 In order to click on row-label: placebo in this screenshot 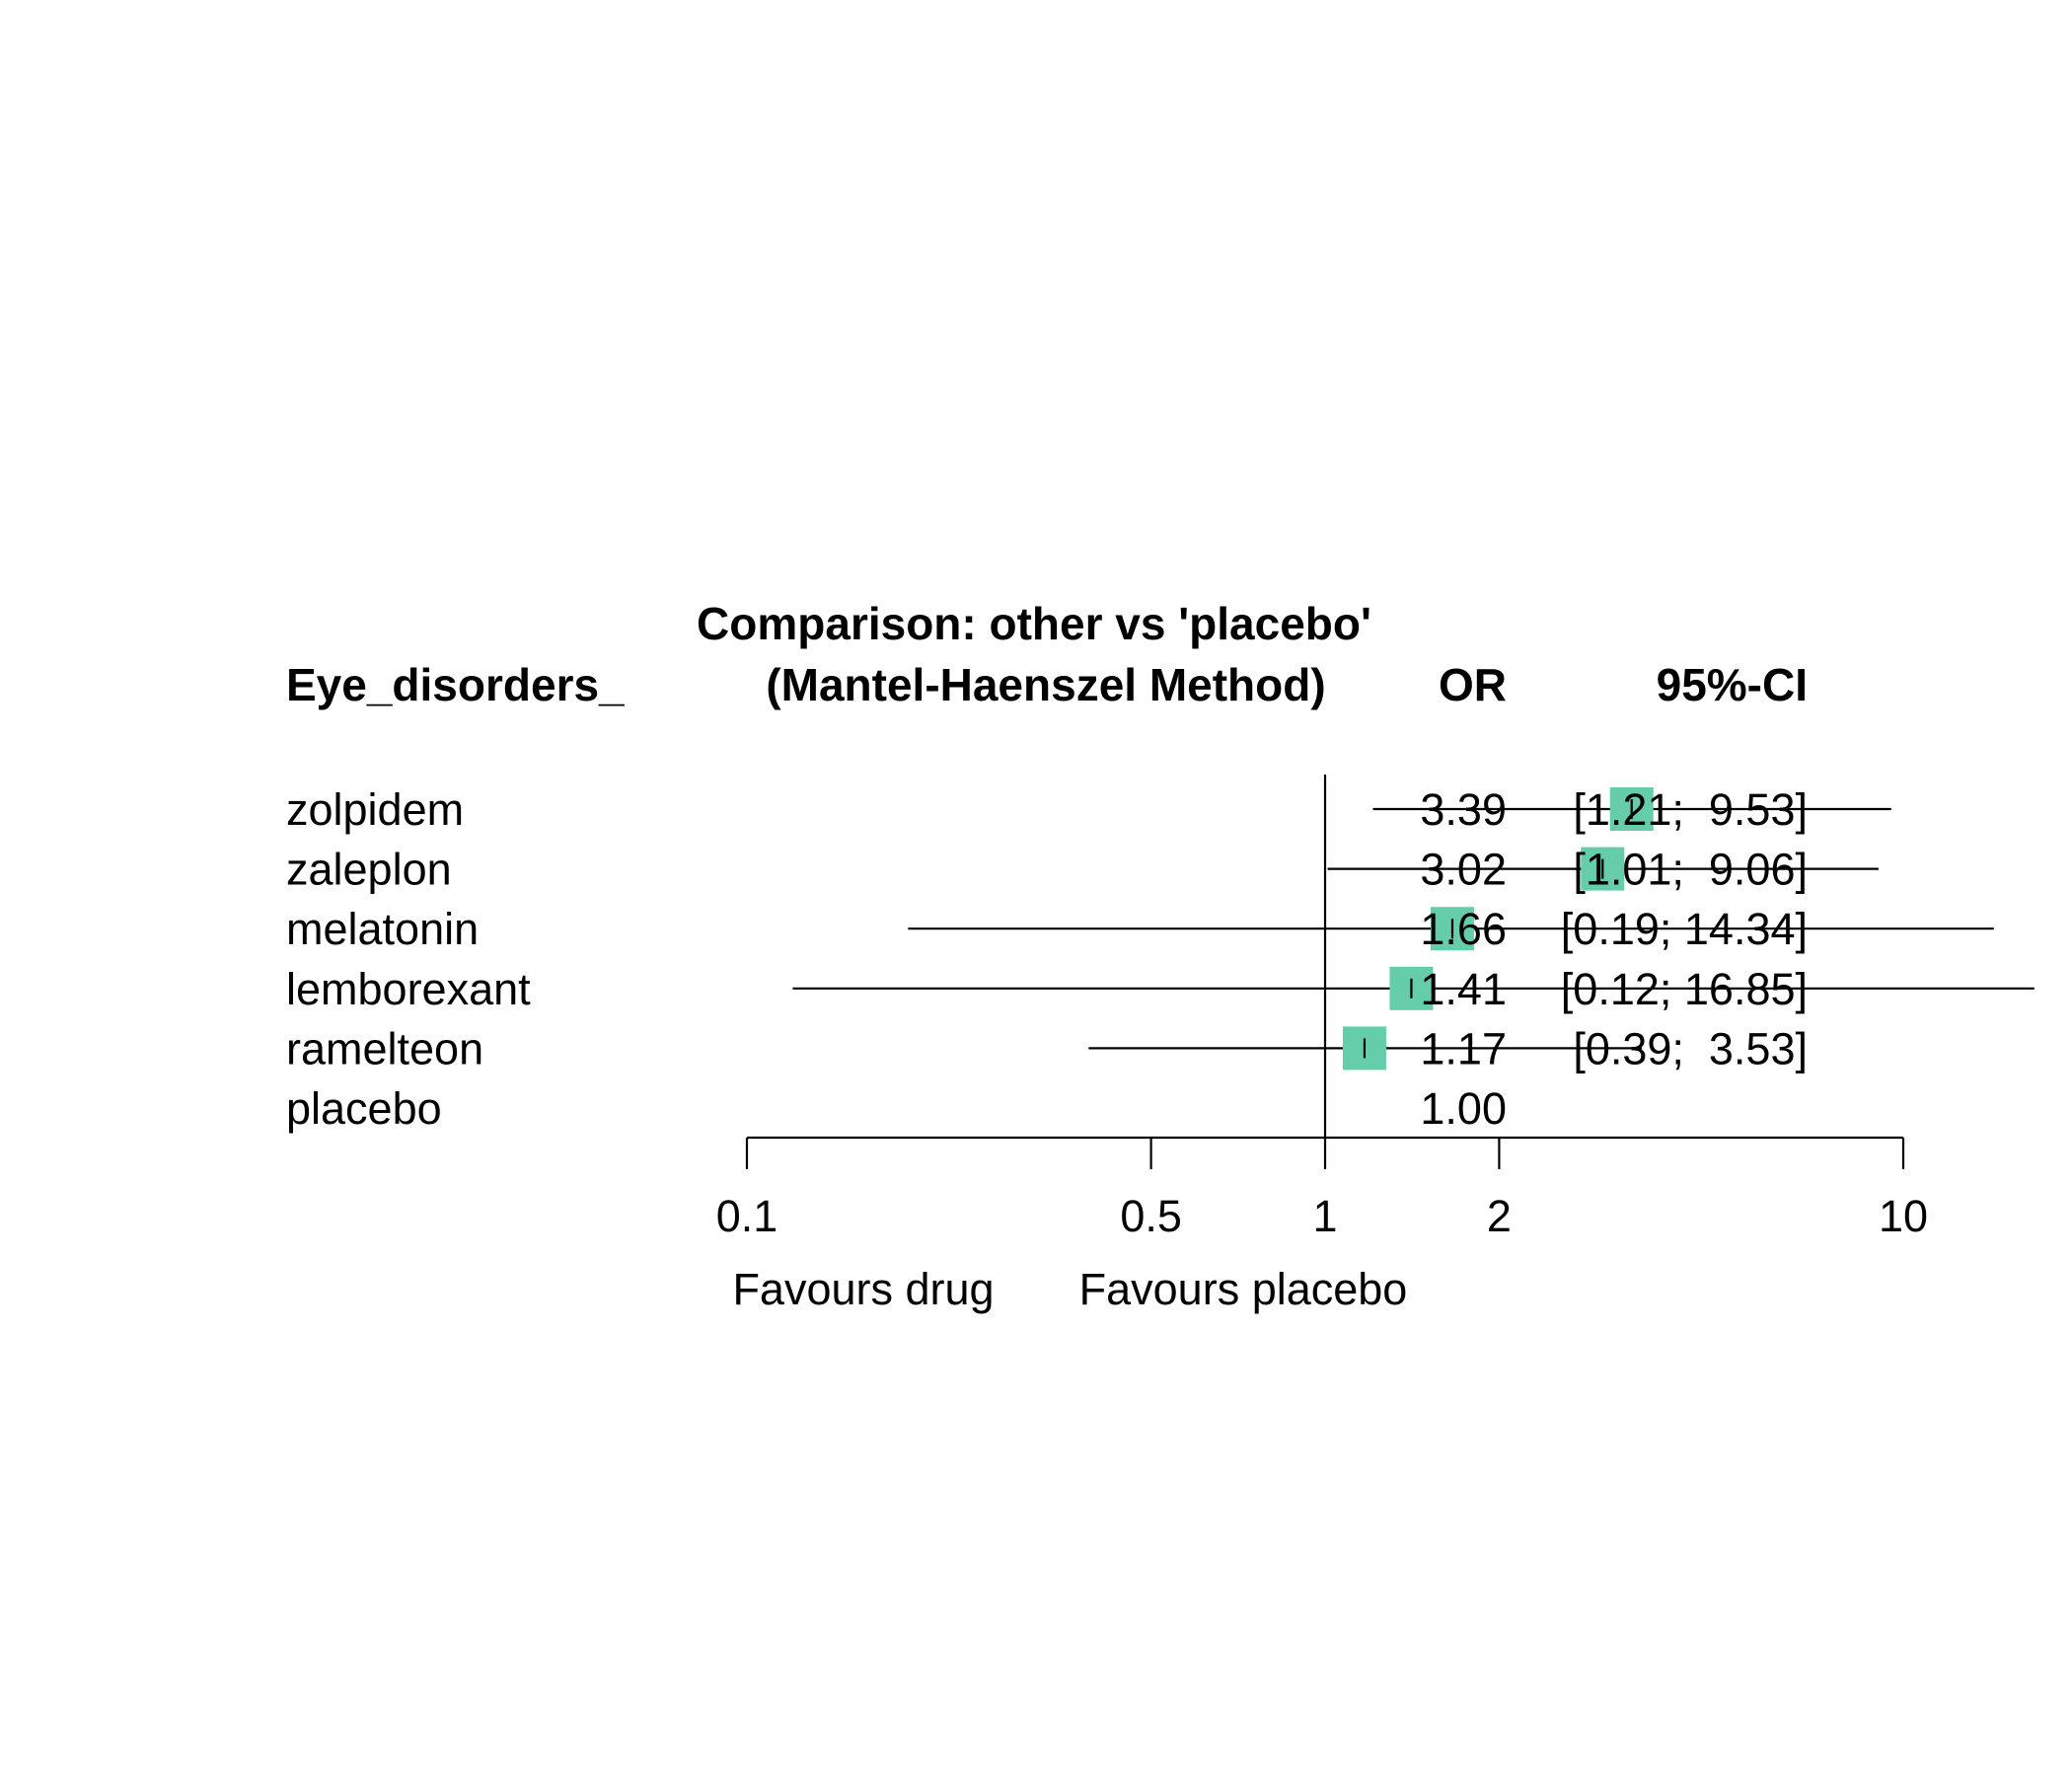, I will do `click(364, 1108)`.